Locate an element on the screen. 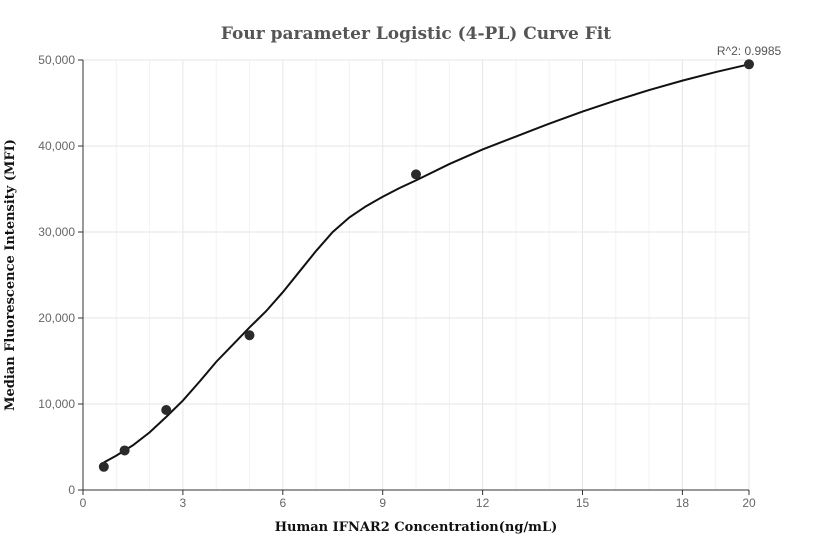 The image size is (832, 560). x-tick-label: 3 is located at coordinates (183, 503).